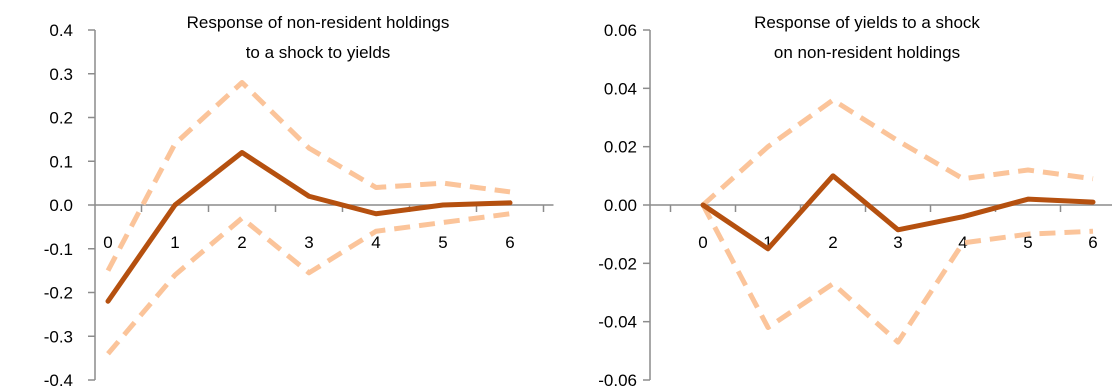 The height and width of the screenshot is (392, 1112). Describe the element at coordinates (897, 274) in the screenshot. I see `right-series-lower-band` at that location.